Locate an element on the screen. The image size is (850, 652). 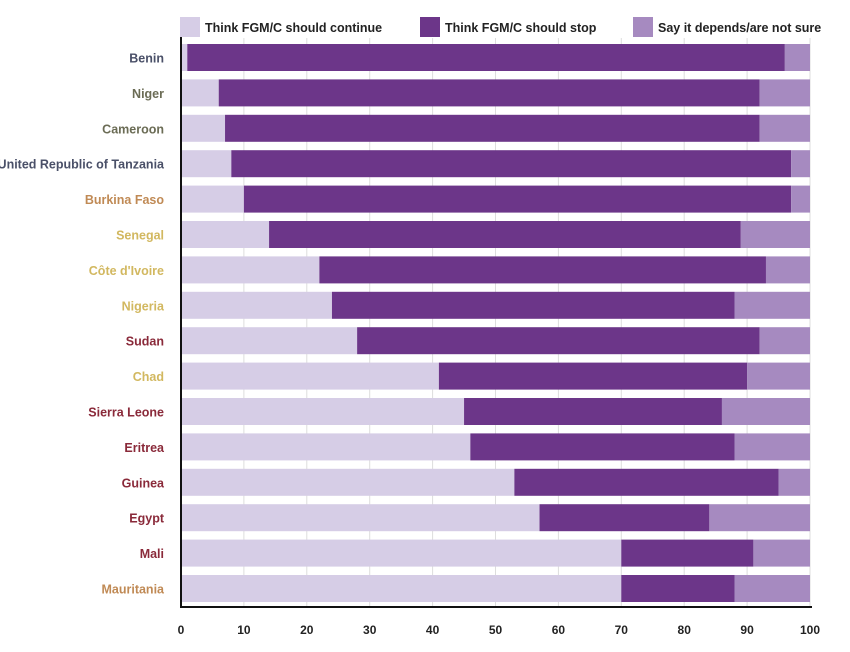
x-tick-label: 30 is located at coordinates (370, 630).